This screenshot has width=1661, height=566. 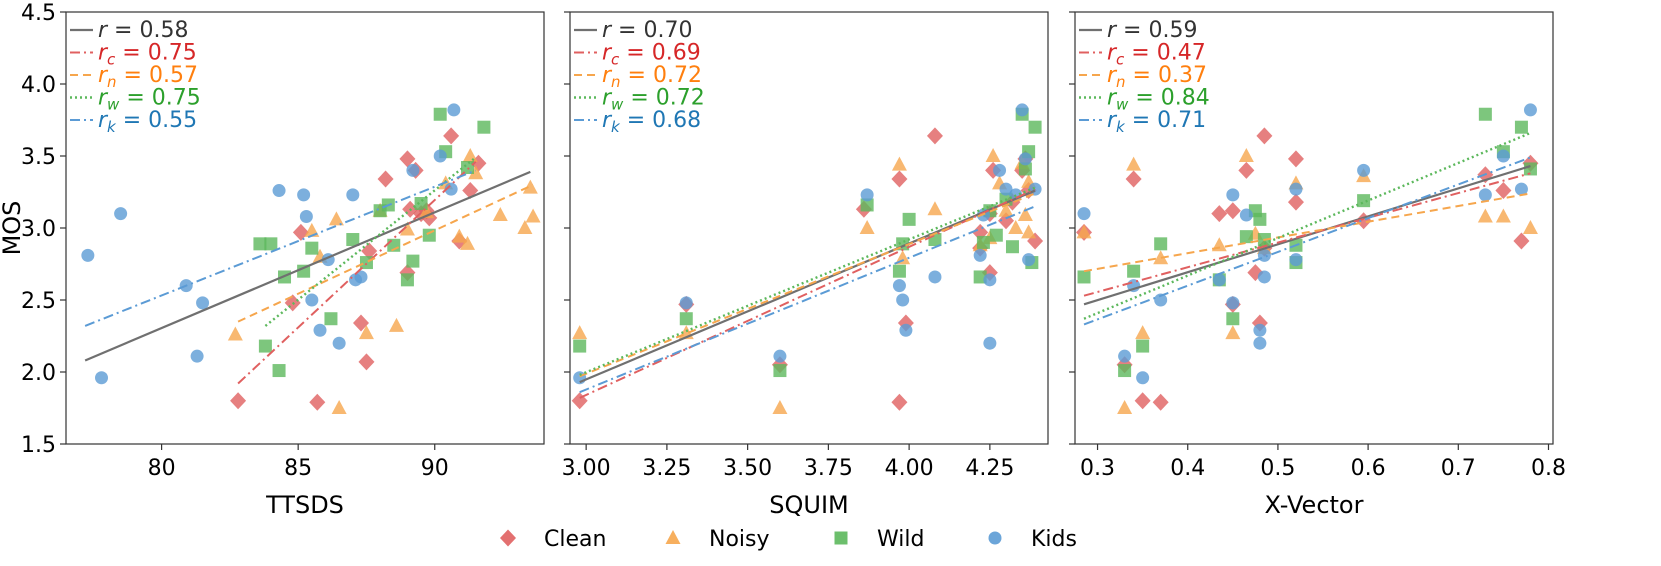 What do you see at coordinates (841, 538) in the screenshot?
I see `legend-marker-wild` at bounding box center [841, 538].